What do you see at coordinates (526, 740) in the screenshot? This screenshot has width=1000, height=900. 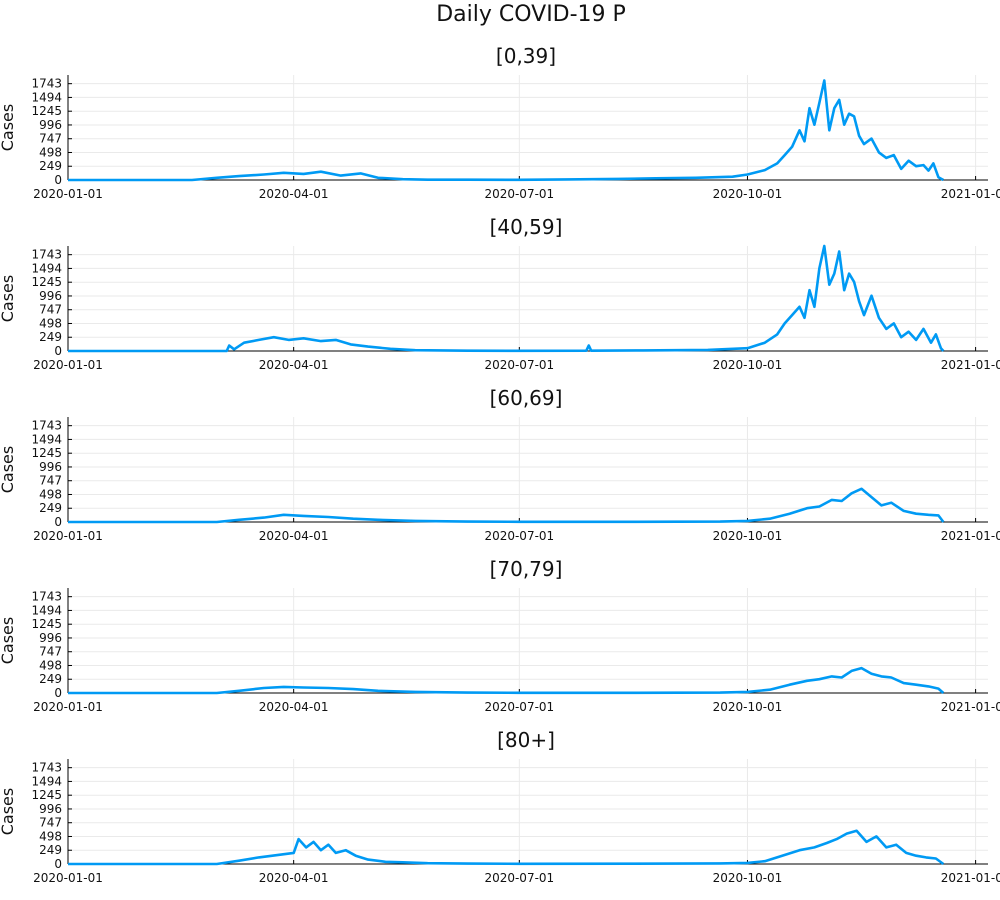 I see `panel-title: [80+]` at bounding box center [526, 740].